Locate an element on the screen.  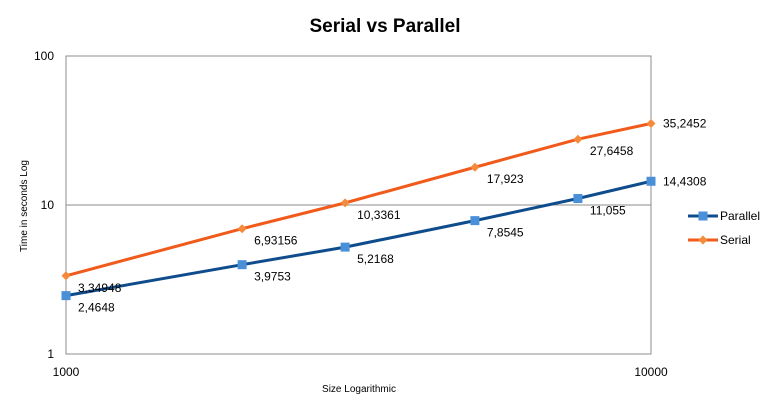
data-label: 17,923 is located at coordinates (505, 179).